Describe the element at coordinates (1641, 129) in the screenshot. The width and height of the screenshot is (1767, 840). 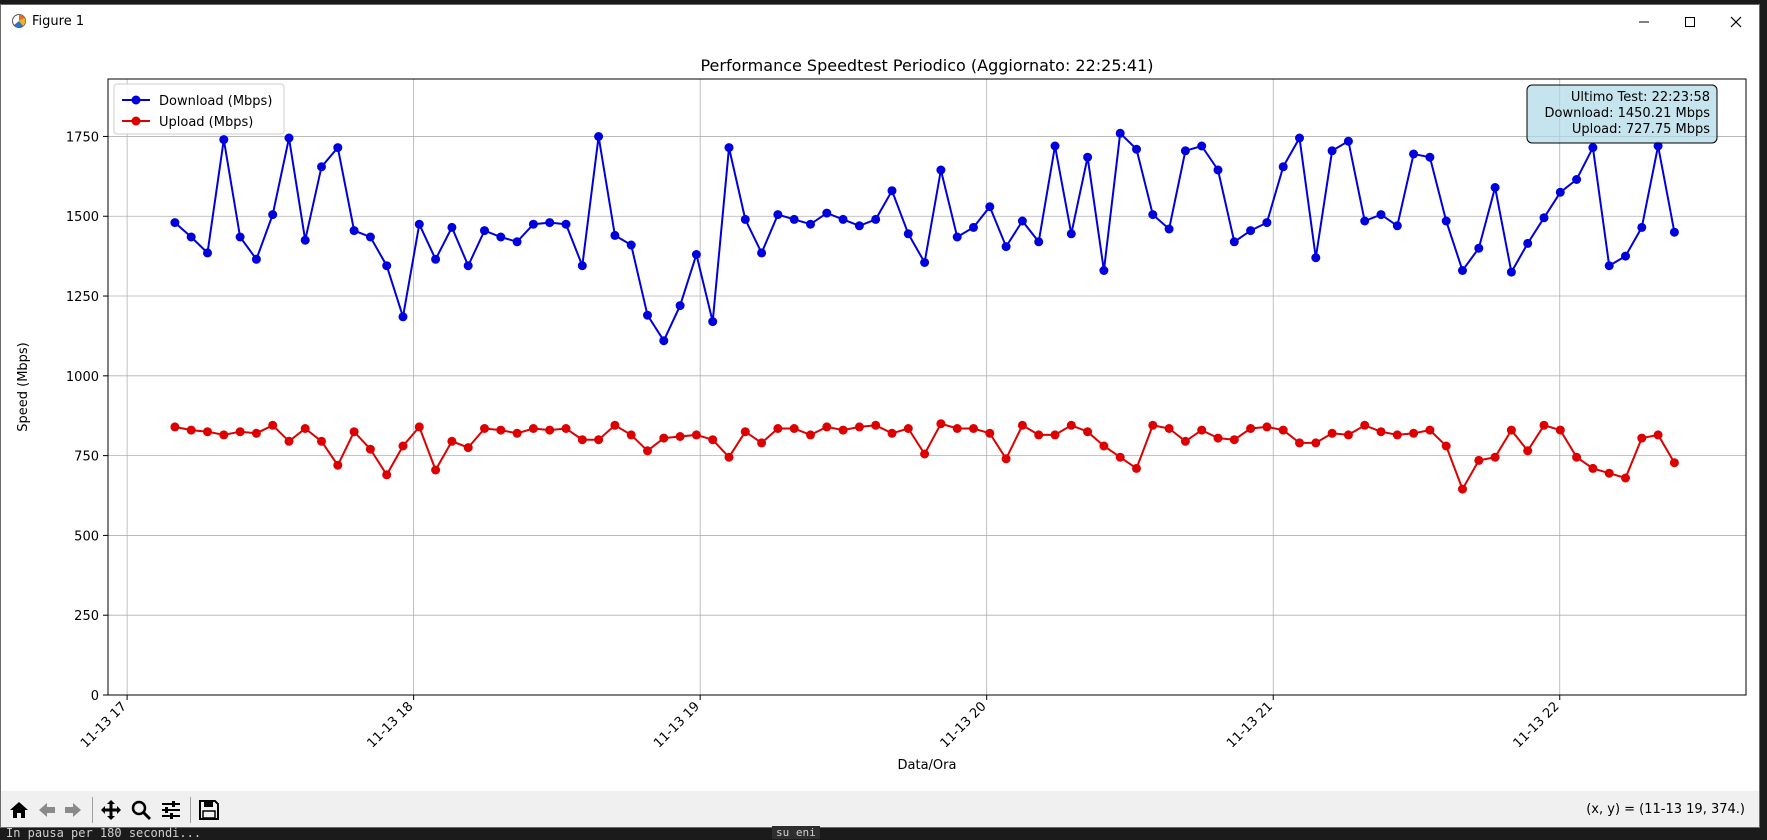
I see `annotation-line: Upload: 727.75 Mbps` at that location.